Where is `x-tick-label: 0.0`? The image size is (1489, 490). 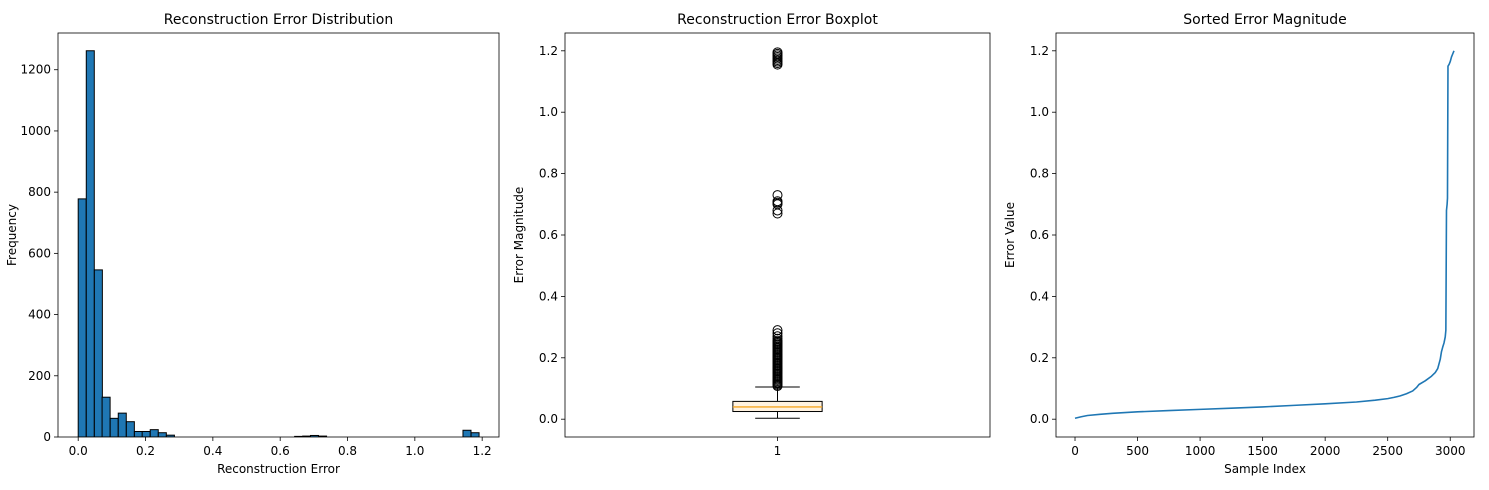
x-tick-label: 0.0 is located at coordinates (78, 451).